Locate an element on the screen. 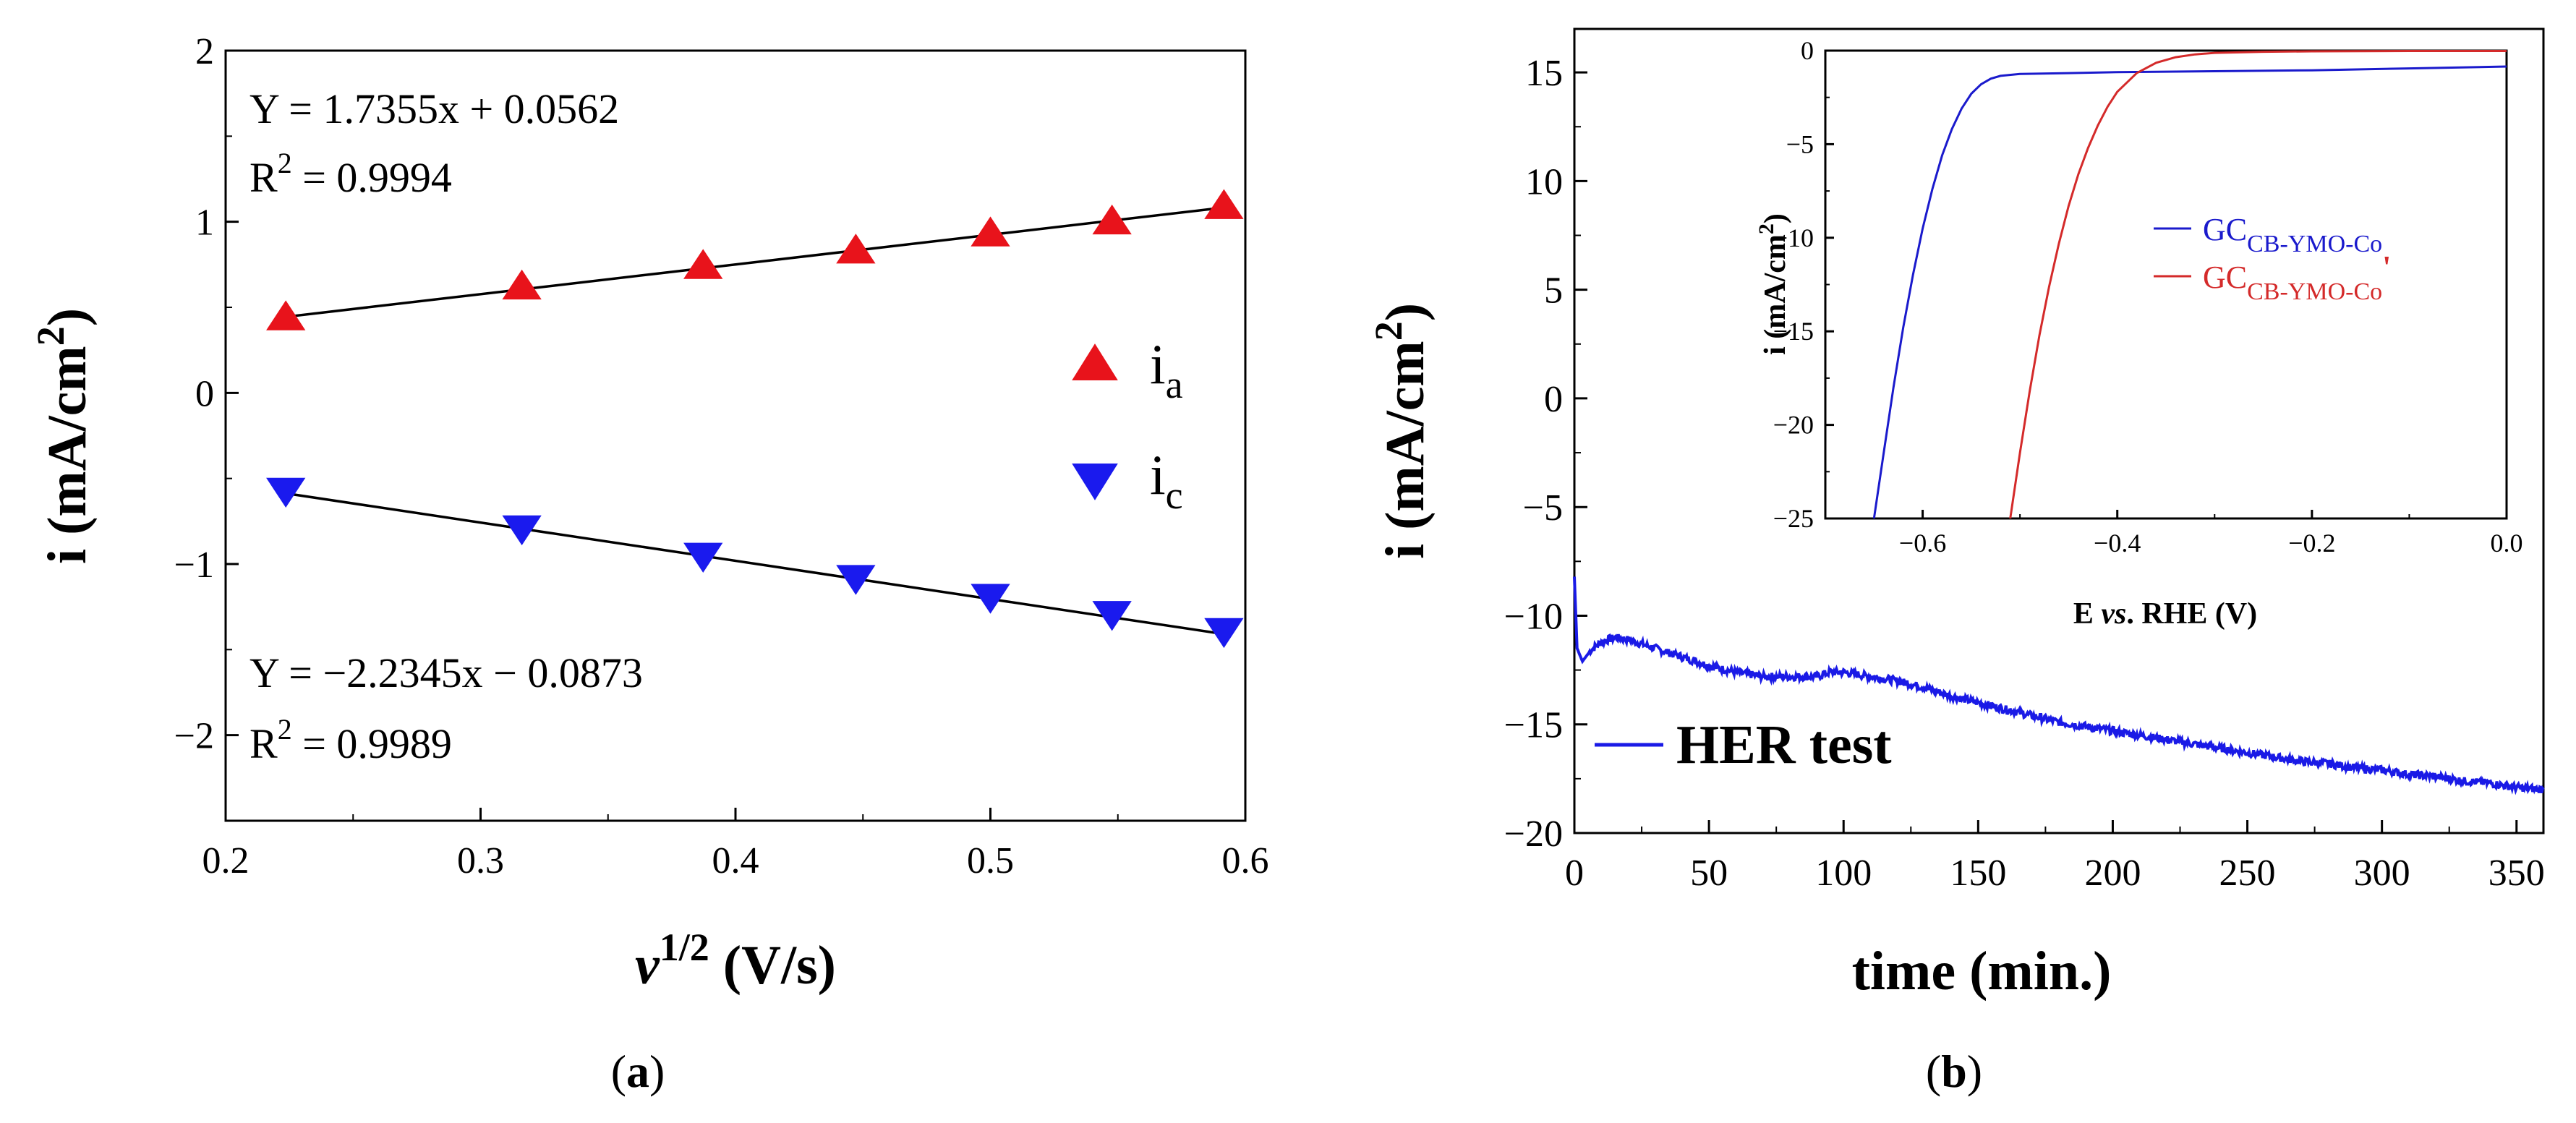  panel-b-x-tick-label-3: 150 is located at coordinates (1978, 873).